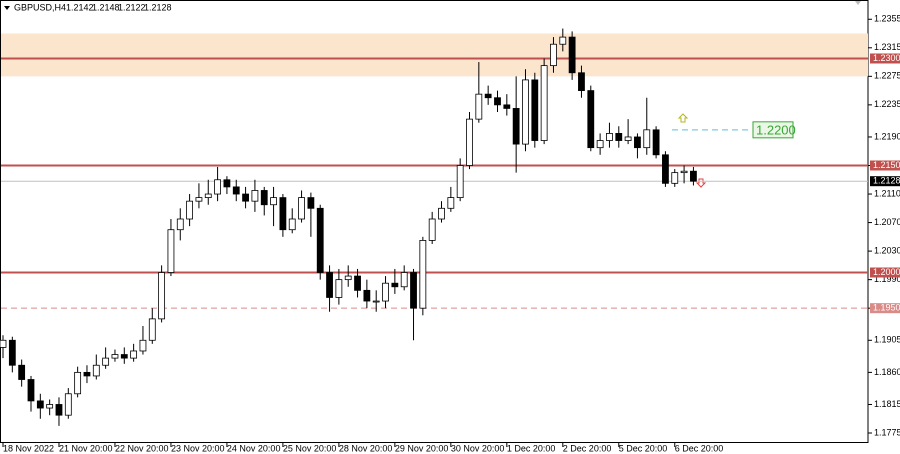  What do you see at coordinates (643, 448) in the screenshot?
I see `x-tick-label: 5 Dec 20:00` at bounding box center [643, 448].